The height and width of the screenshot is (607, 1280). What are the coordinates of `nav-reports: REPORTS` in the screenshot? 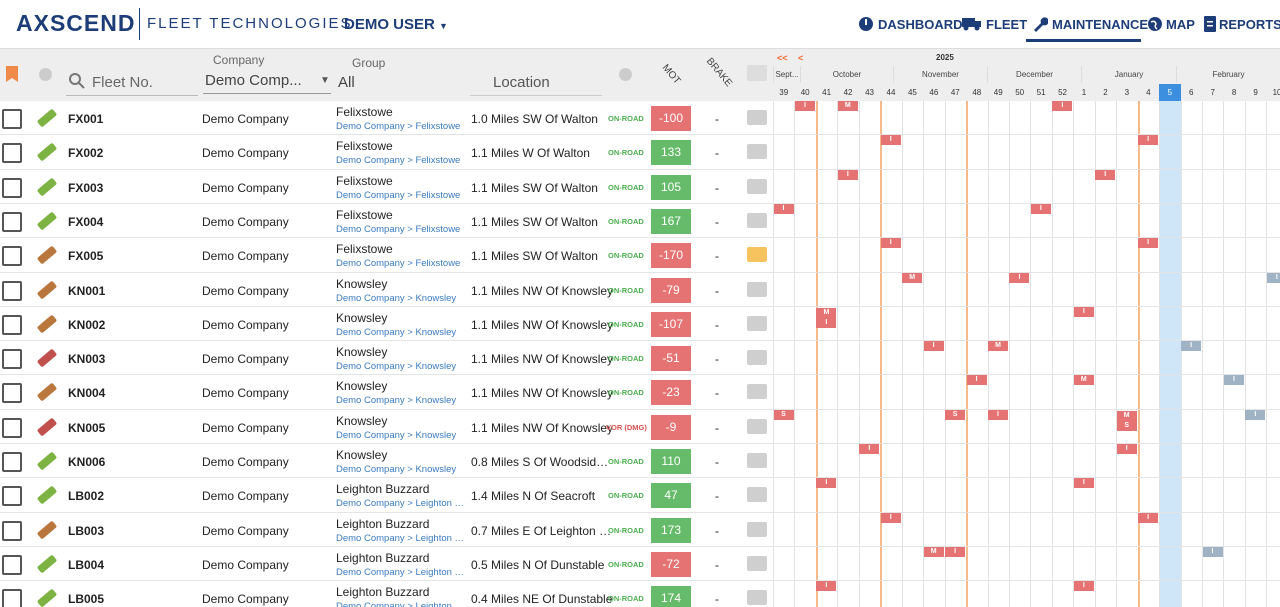 It's located at (1249, 24).